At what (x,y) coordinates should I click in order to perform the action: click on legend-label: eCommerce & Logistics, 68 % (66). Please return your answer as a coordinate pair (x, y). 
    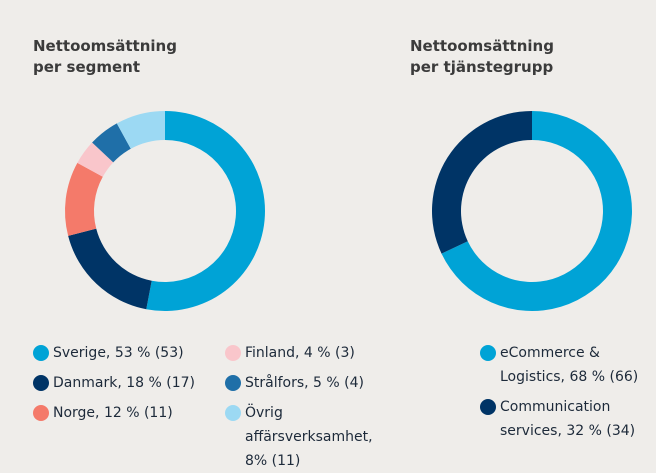
    Looking at the image, I should click on (569, 365).